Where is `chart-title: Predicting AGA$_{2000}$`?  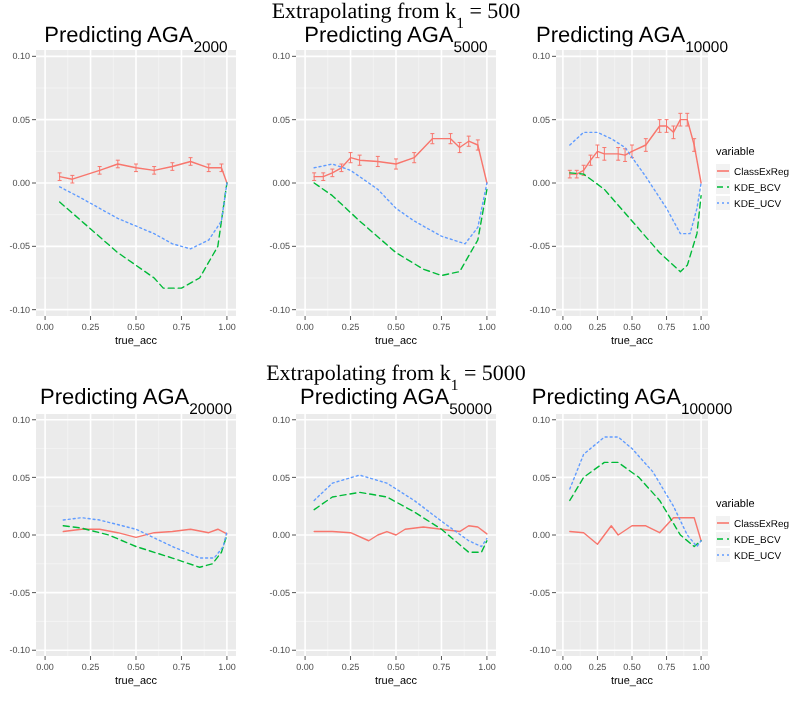
chart-title: Predicting AGA$_{2000}$ is located at coordinates (136, 39).